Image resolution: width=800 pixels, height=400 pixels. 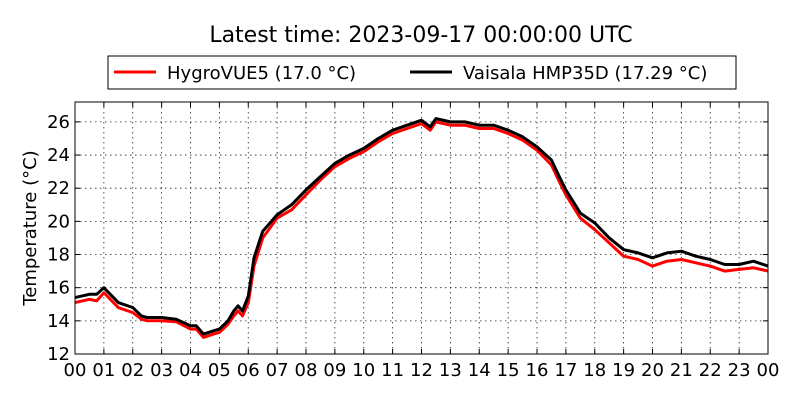 What do you see at coordinates (248, 370) in the screenshot?
I see `x-tick-label: 06` at bounding box center [248, 370].